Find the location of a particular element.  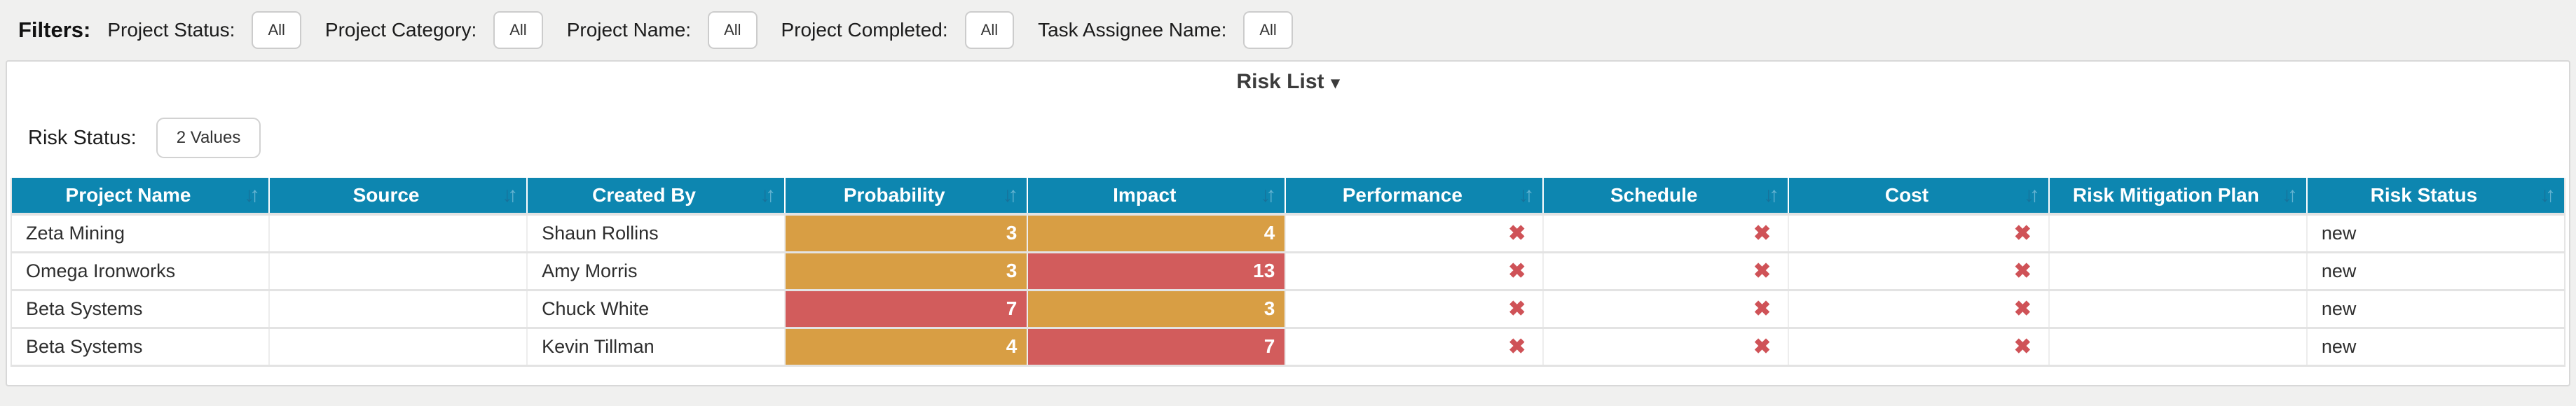

cell-created-by: Kevin Tillman is located at coordinates (656, 347).